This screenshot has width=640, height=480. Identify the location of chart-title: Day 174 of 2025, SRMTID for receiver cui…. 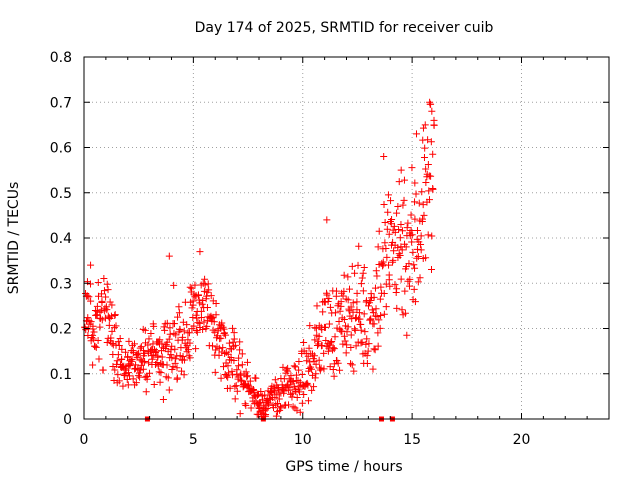
(344, 28).